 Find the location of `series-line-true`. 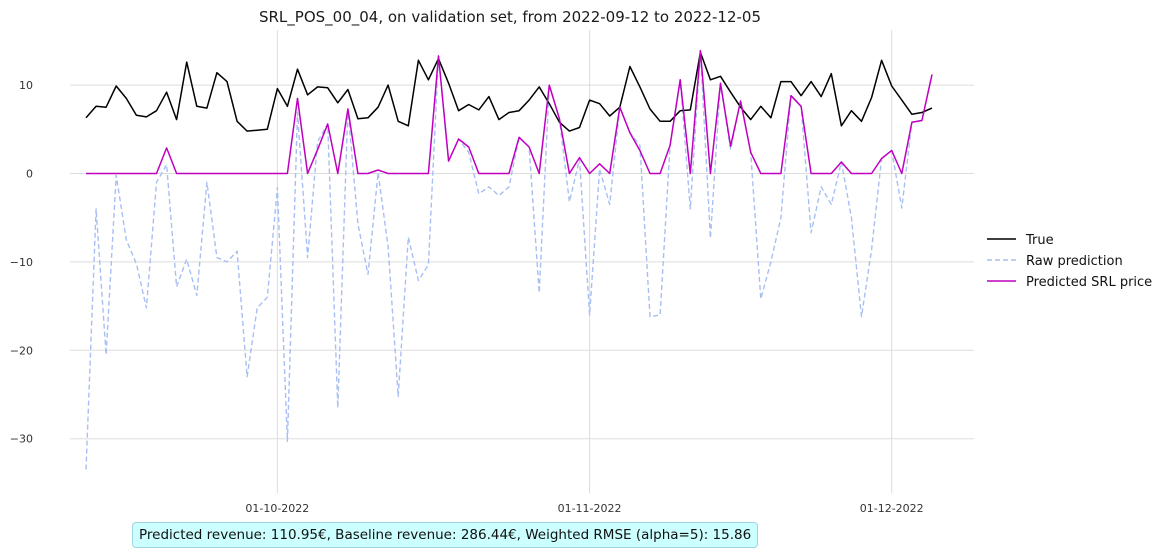

series-line-true is located at coordinates (509, 91).